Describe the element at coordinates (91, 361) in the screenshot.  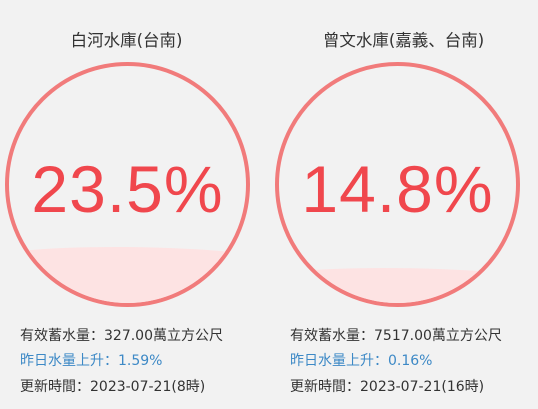
I see `daily-change: 昨日水量上升：1.59%` at that location.